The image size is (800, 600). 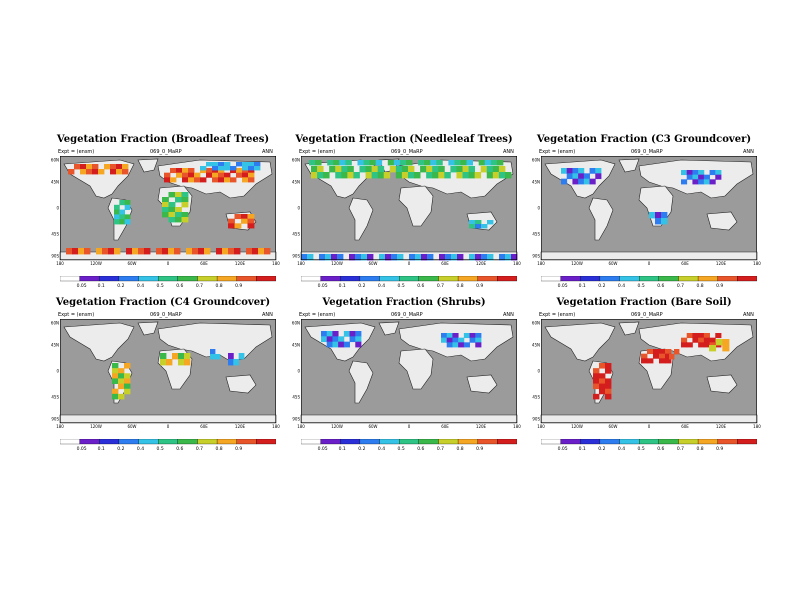 I want to click on data-cell-australia, so click(x=251, y=226).